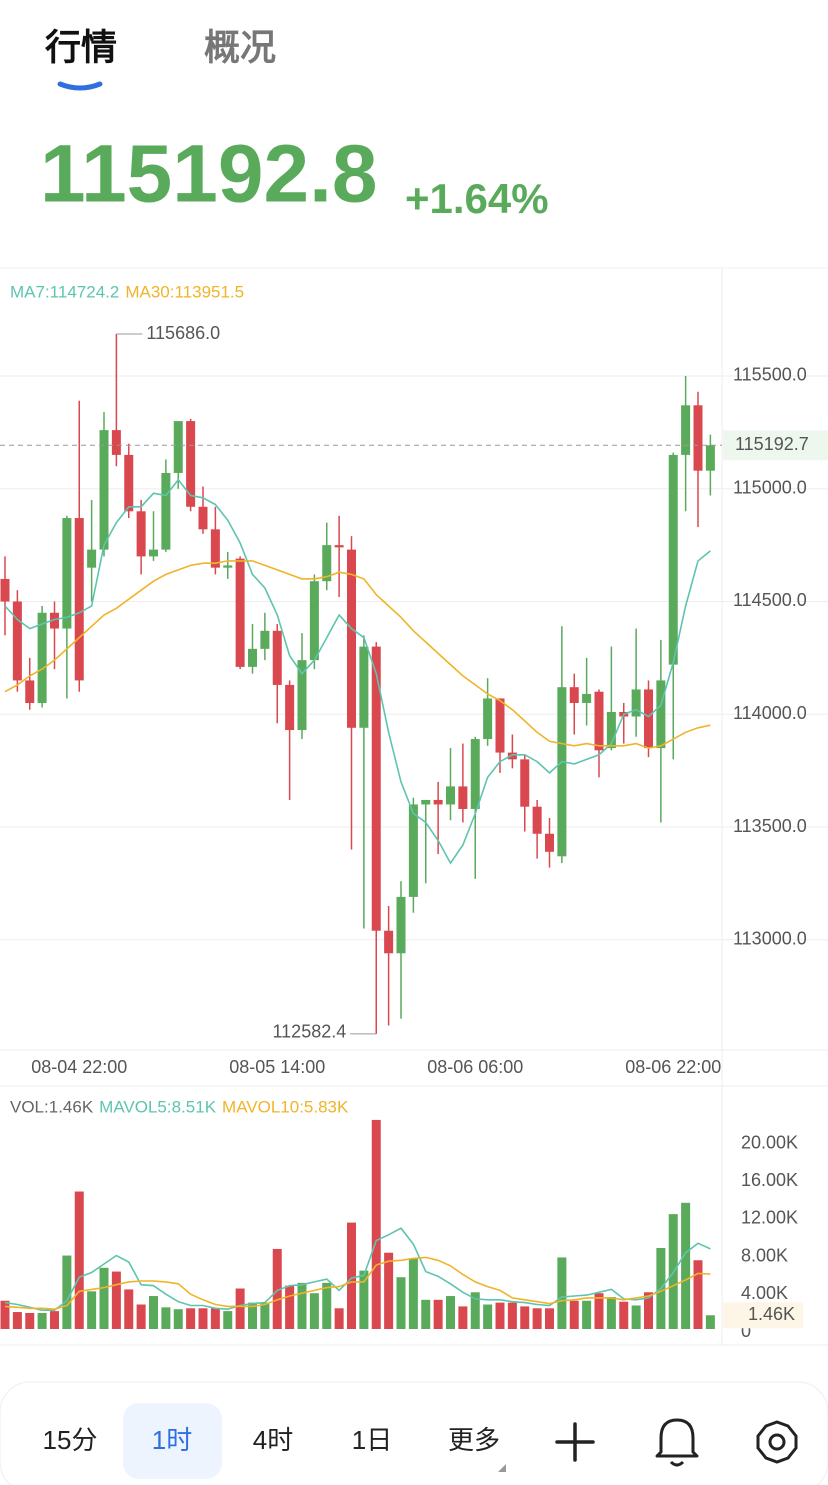 The height and width of the screenshot is (1485, 828). I want to click on min-annotation: 112582.4, so click(310, 1032).